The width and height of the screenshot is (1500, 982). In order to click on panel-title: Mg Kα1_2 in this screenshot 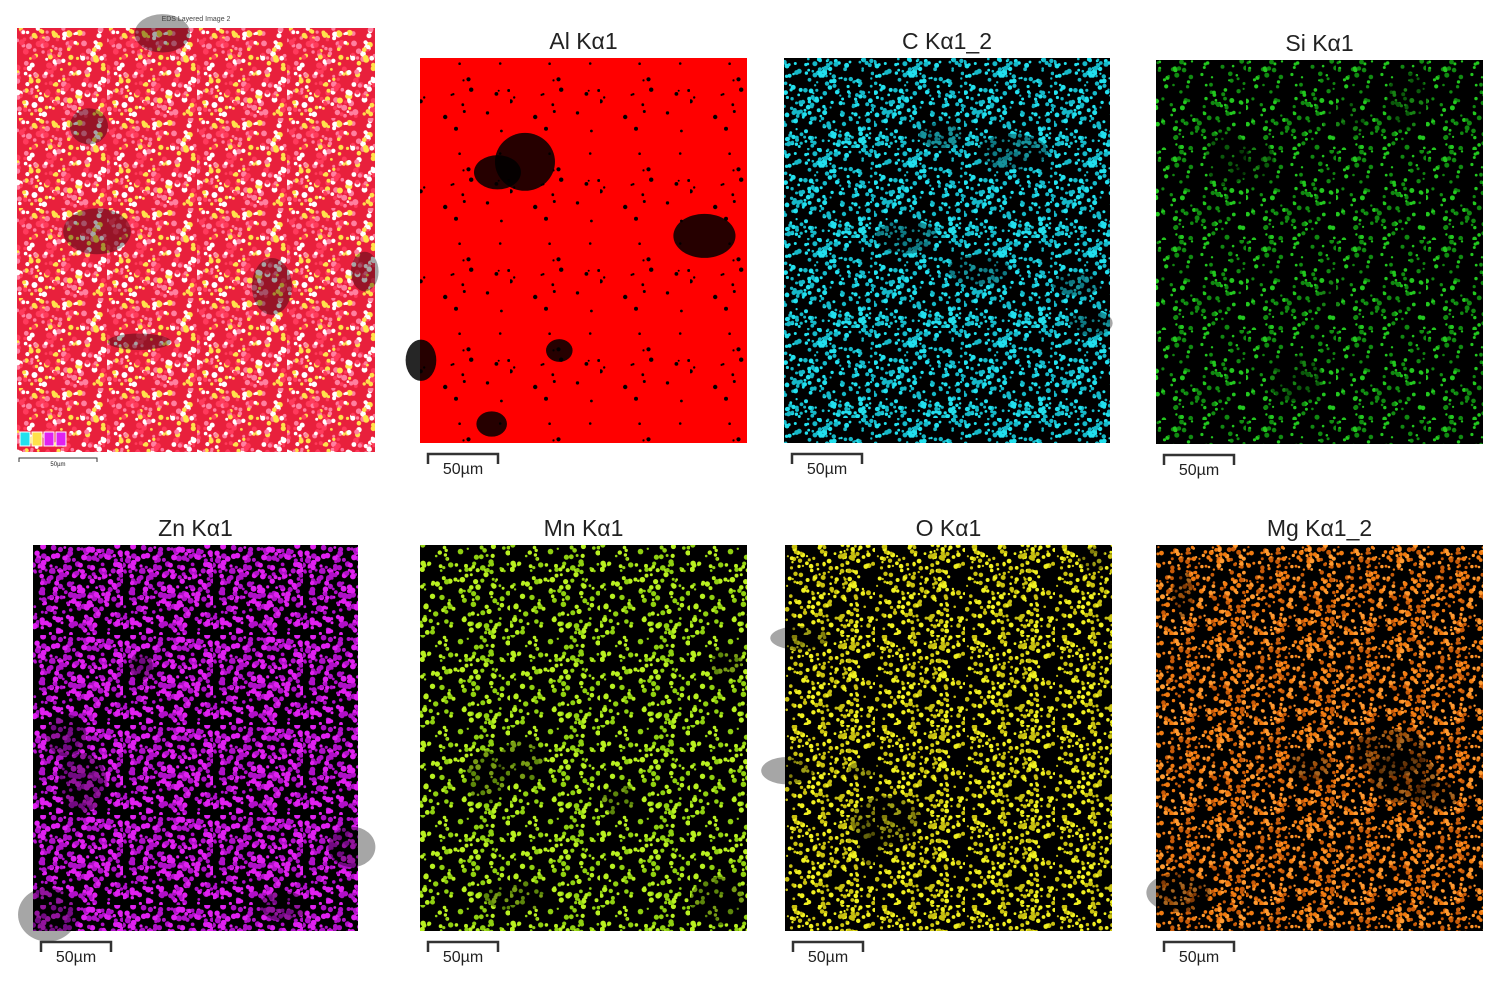, I will do `click(1319, 528)`.